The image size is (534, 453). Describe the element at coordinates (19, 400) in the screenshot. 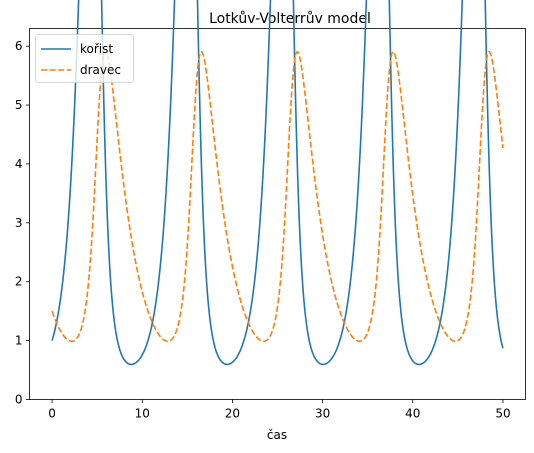

I see `y-tick-label: 0` at that location.